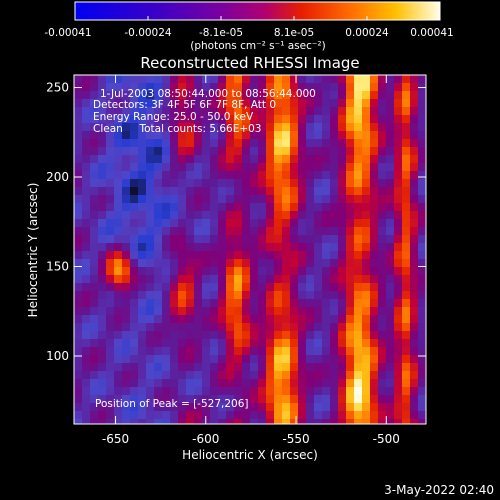 The width and height of the screenshot is (500, 500). What do you see at coordinates (257, 46) in the screenshot?
I see `colorbar-unit-label: (photons cm⁻² s⁻¹ asec⁻²)` at bounding box center [257, 46].